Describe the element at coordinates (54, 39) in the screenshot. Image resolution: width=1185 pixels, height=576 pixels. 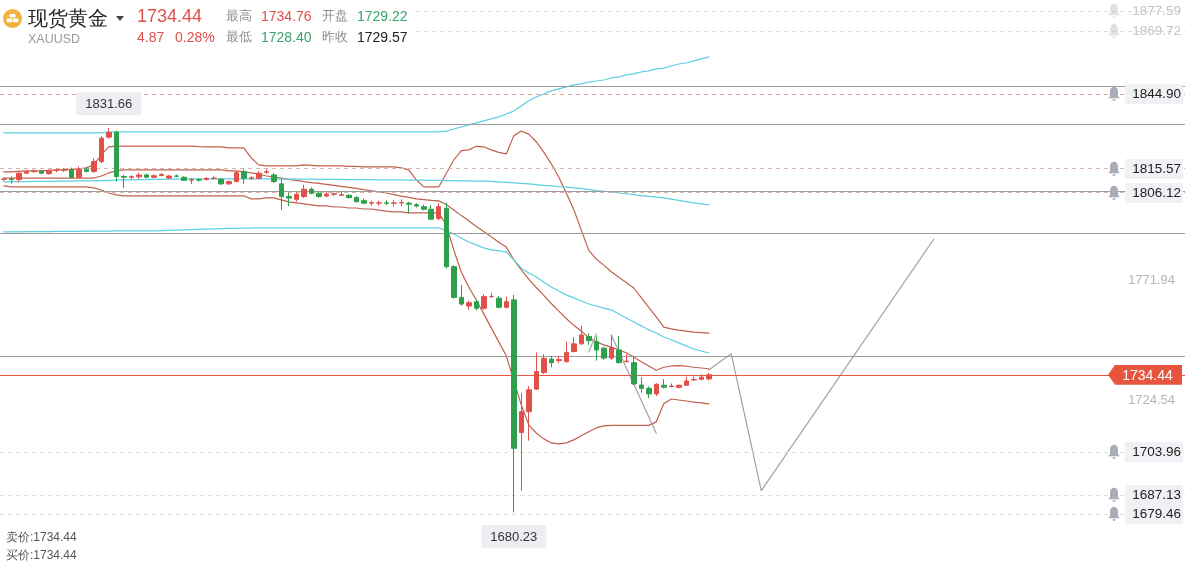
I see `text: XAUUSD` at that location.